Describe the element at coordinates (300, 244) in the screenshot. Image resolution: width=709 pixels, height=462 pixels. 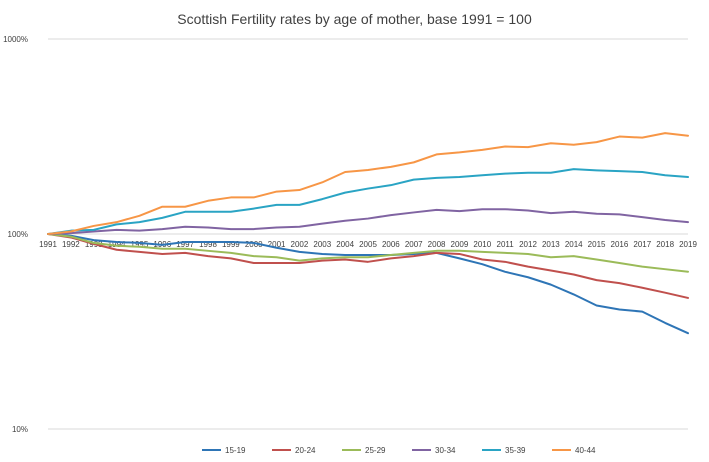
I see `x-tick-label: 2002` at that location.